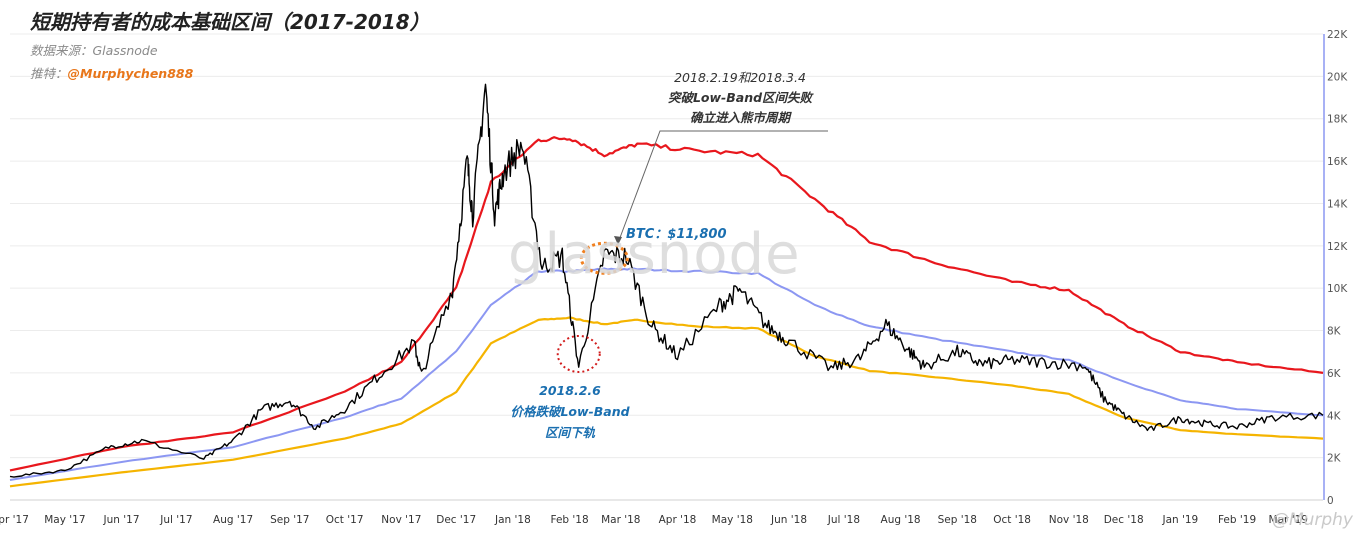 The image size is (1361, 538). I want to click on y-tick-label: 16K, so click(1337, 162).